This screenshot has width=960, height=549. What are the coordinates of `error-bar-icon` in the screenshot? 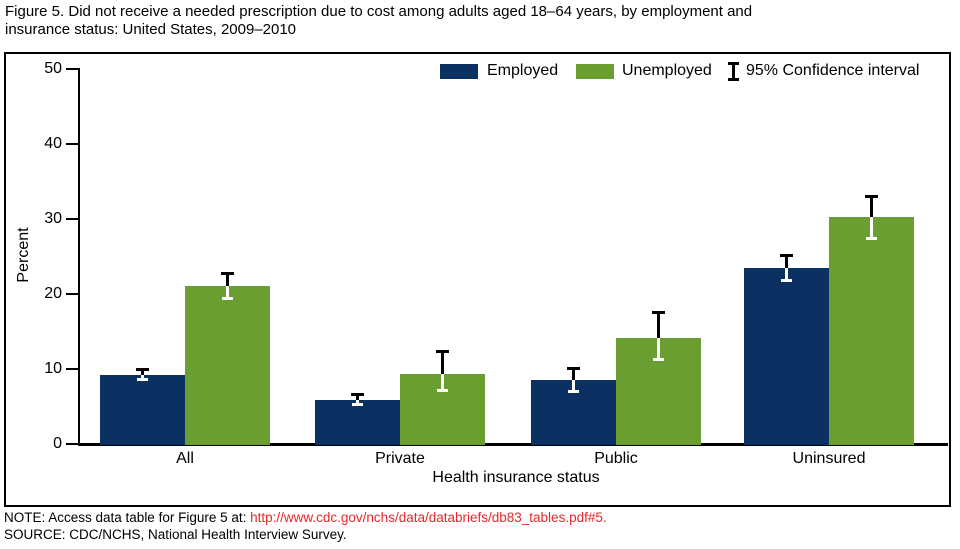 It's located at (733, 71).